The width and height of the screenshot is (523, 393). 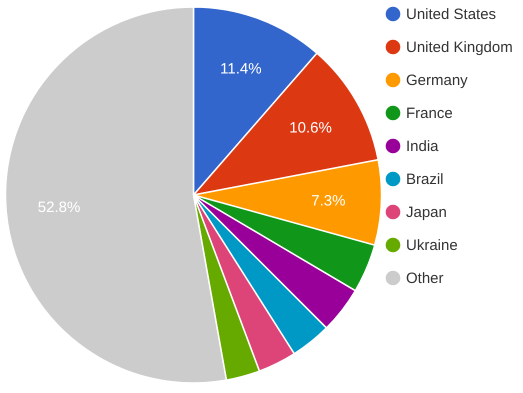 I want to click on legend-label: Brazil, so click(x=425, y=179).